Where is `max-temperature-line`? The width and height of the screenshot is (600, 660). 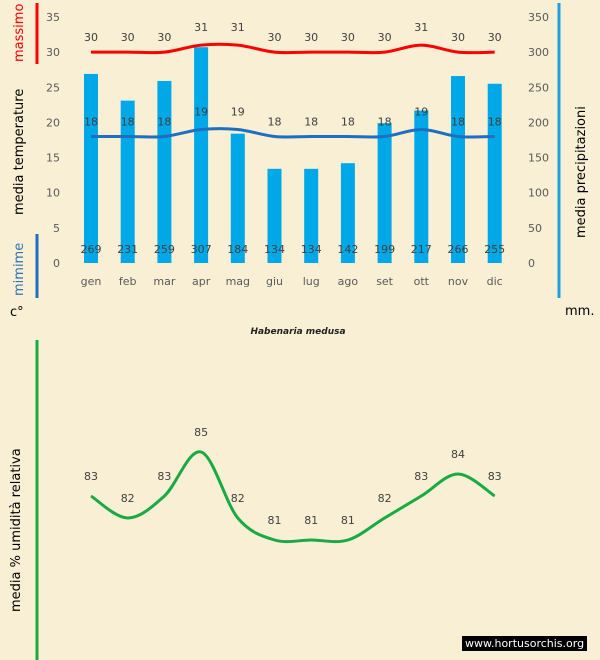
max-temperature-line is located at coordinates (293, 48).